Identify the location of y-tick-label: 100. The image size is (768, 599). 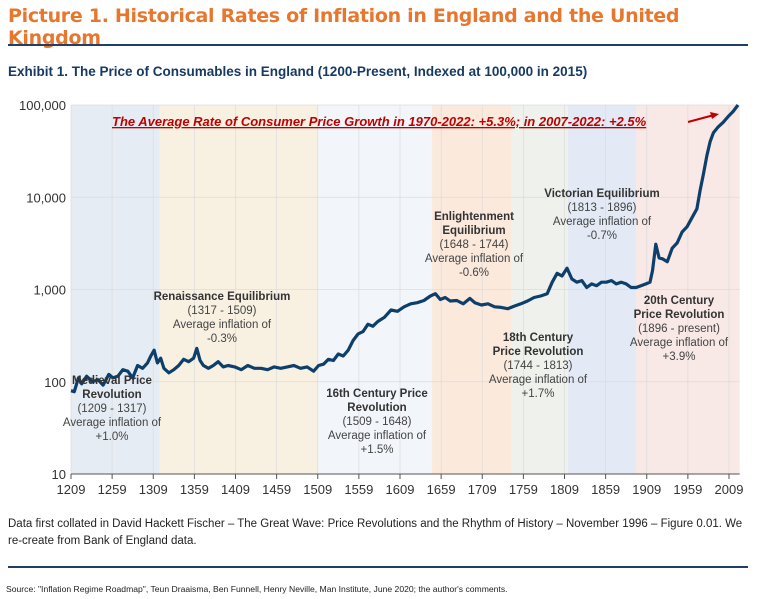
(55, 382).